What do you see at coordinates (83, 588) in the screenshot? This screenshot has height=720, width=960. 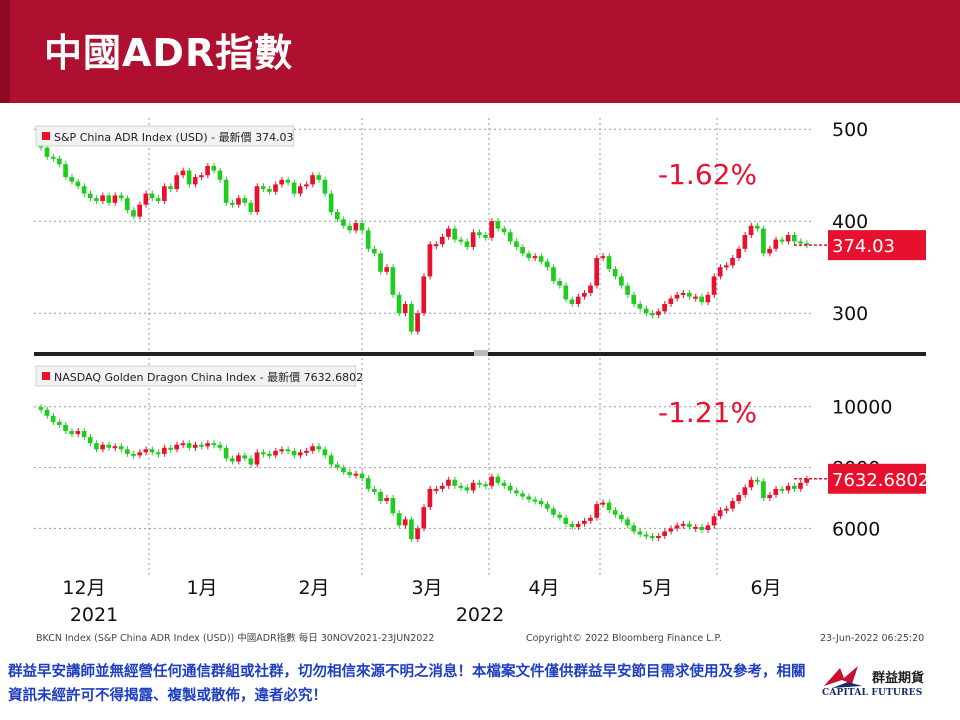 I see `x-month-label: 12月` at bounding box center [83, 588].